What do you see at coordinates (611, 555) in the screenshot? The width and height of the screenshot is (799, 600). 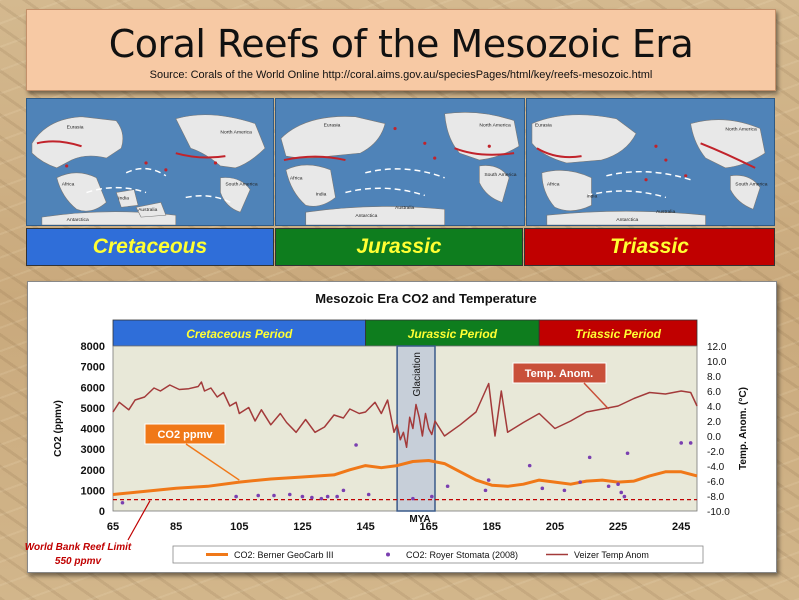 I see `legend-label: Veizer Temp Anom` at bounding box center [611, 555].